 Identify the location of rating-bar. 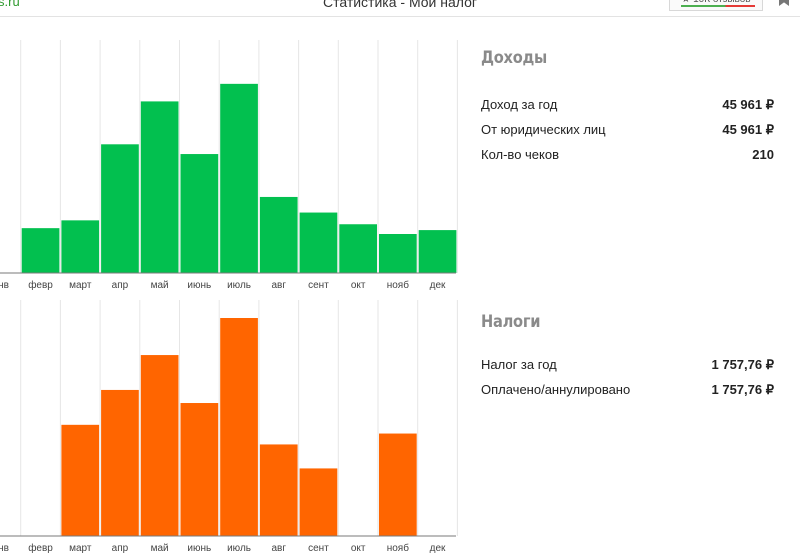
(718, 6).